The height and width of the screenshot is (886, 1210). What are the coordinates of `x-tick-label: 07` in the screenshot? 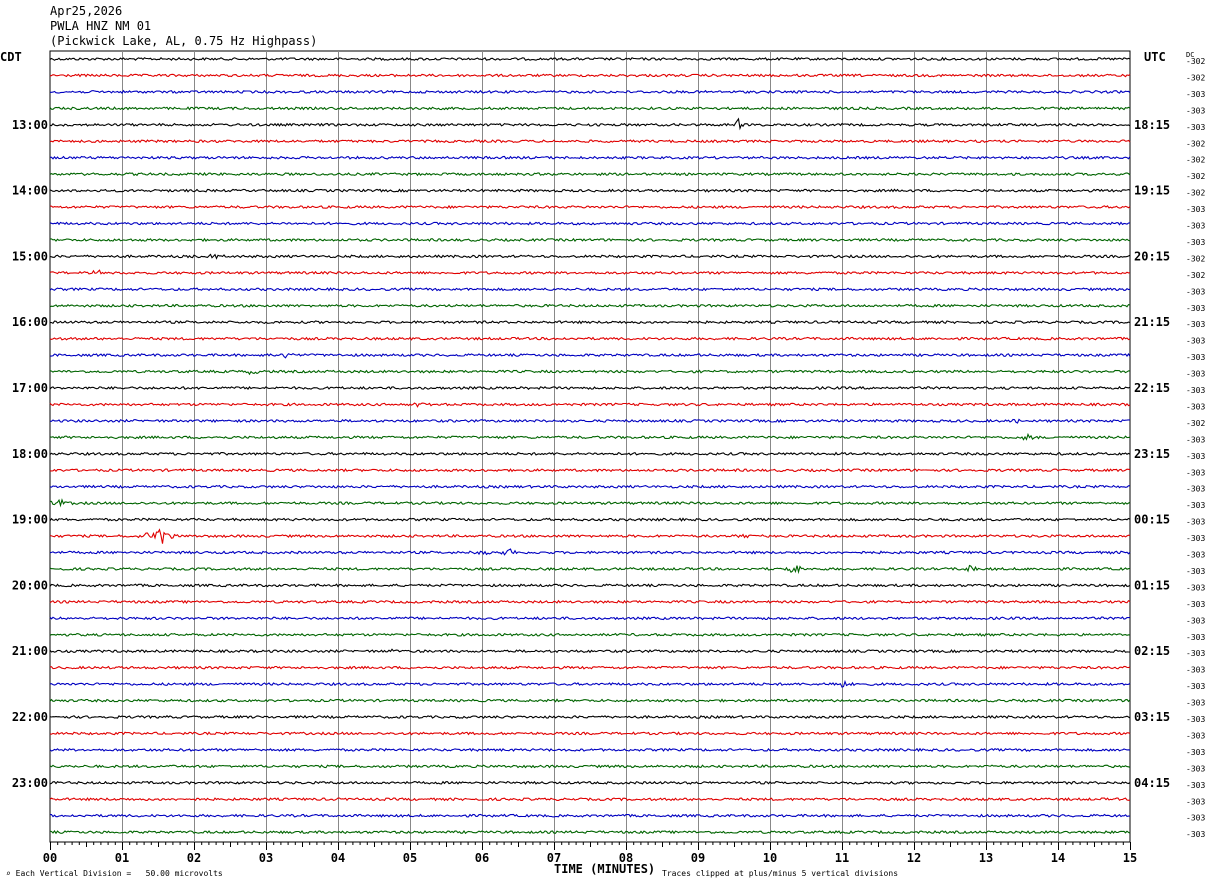 It's located at (554, 858).